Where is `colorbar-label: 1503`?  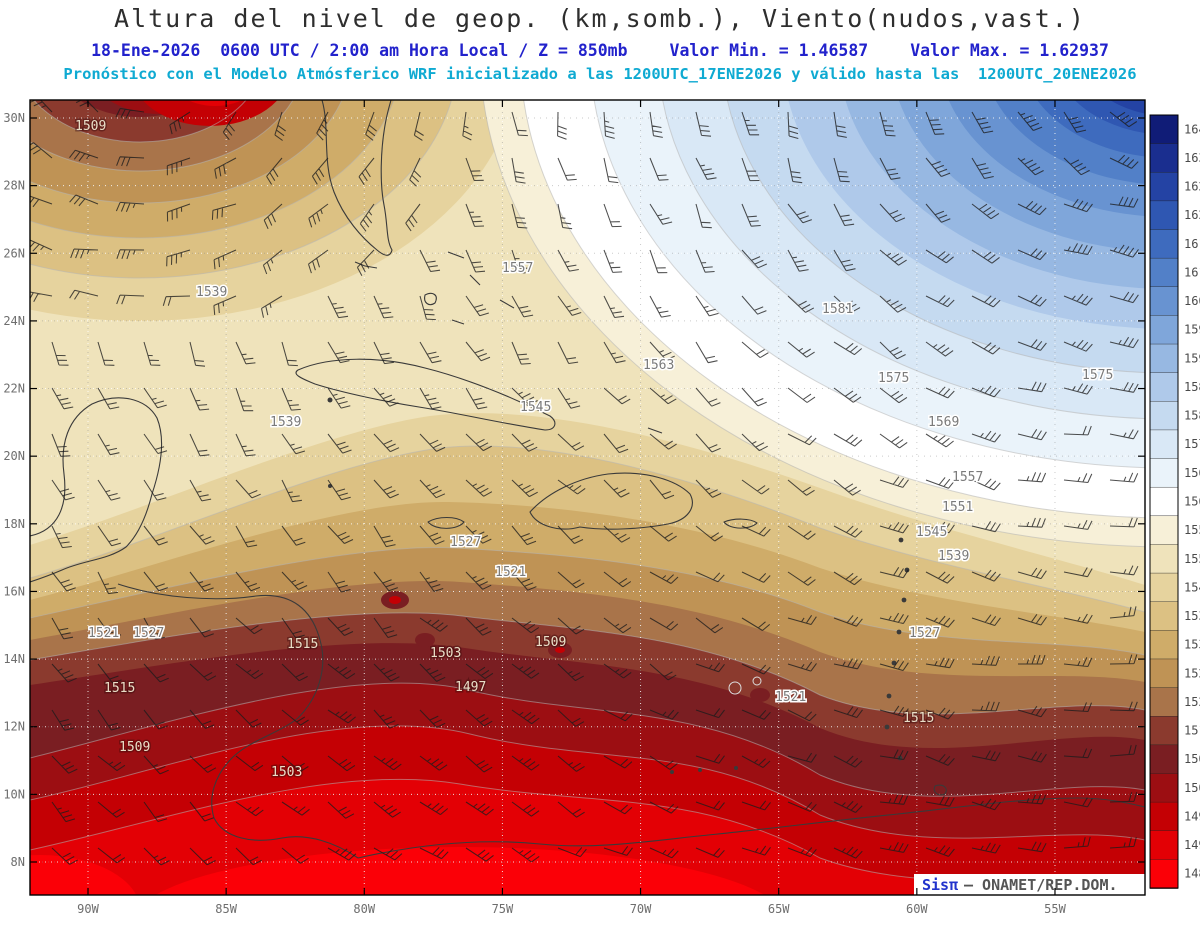 colorbar-label: 1503 is located at coordinates (1192, 788).